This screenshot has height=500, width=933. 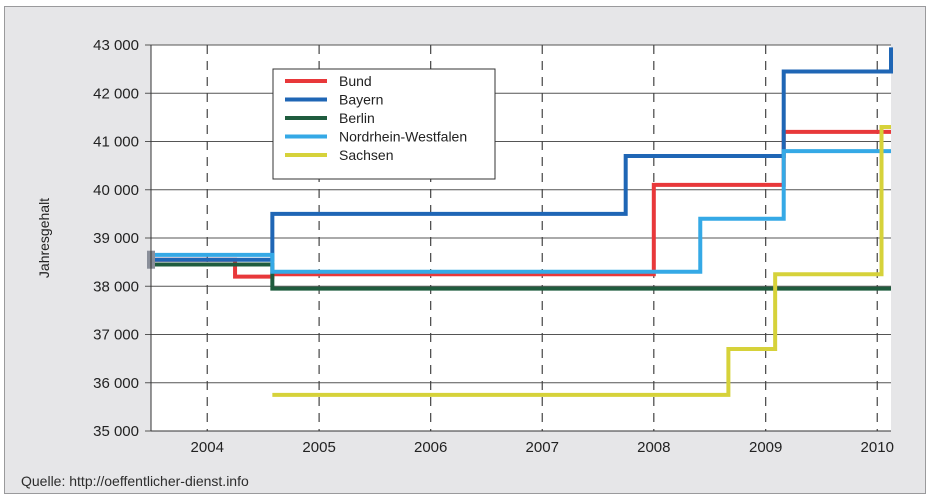 What do you see at coordinates (430, 447) in the screenshot?
I see `x-tick-label: 2006` at bounding box center [430, 447].